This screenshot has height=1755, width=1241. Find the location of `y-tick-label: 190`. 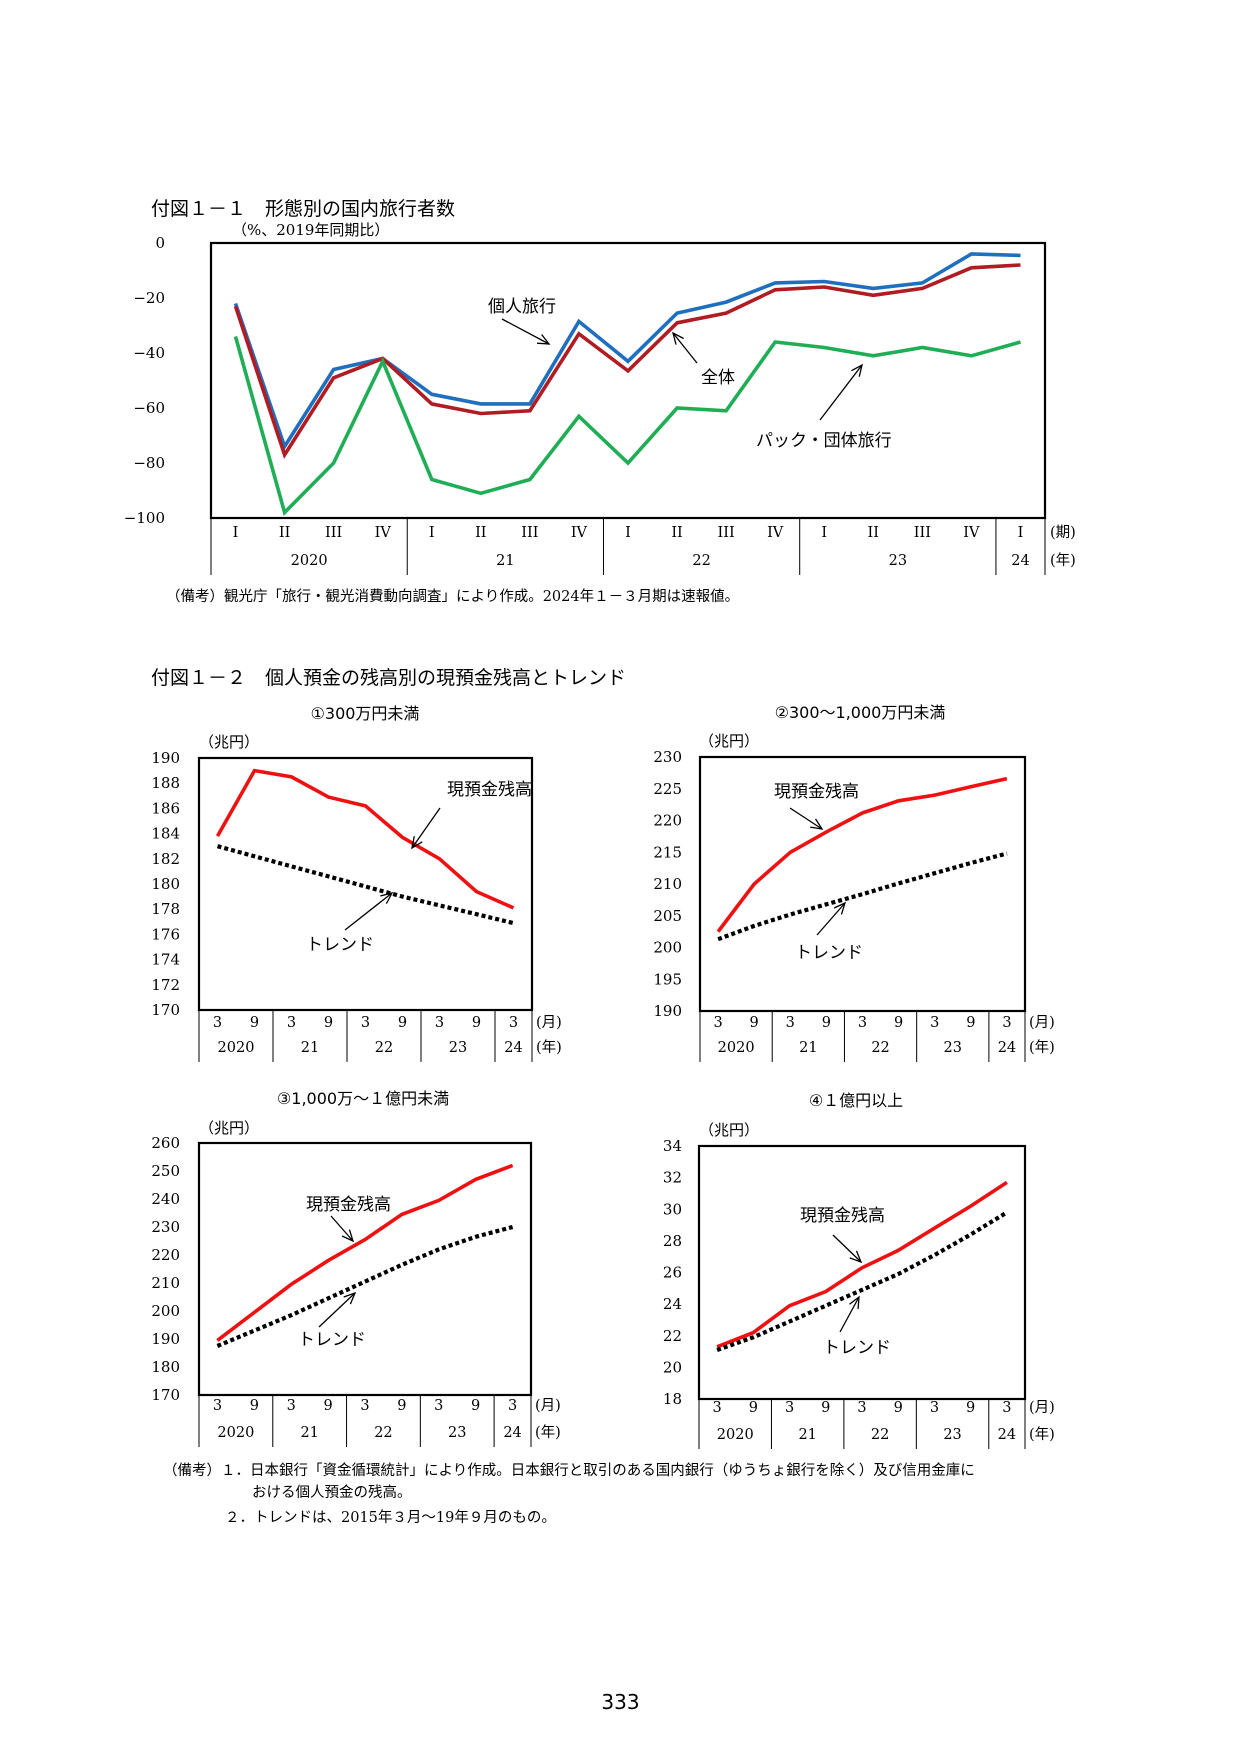

y-tick-label: 190 is located at coordinates (165, 758).